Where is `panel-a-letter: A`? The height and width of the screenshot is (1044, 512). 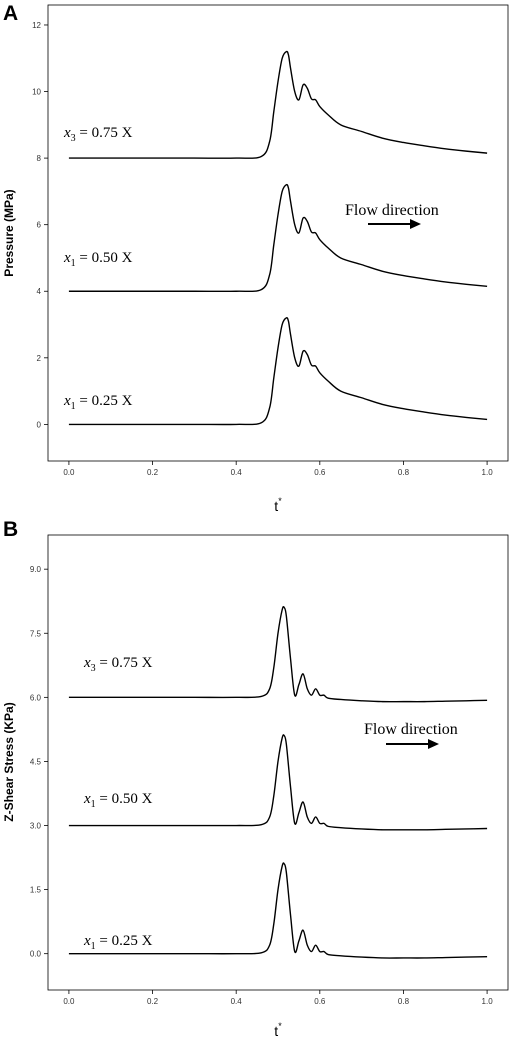
panel-a-letter: A is located at coordinates (10, 13).